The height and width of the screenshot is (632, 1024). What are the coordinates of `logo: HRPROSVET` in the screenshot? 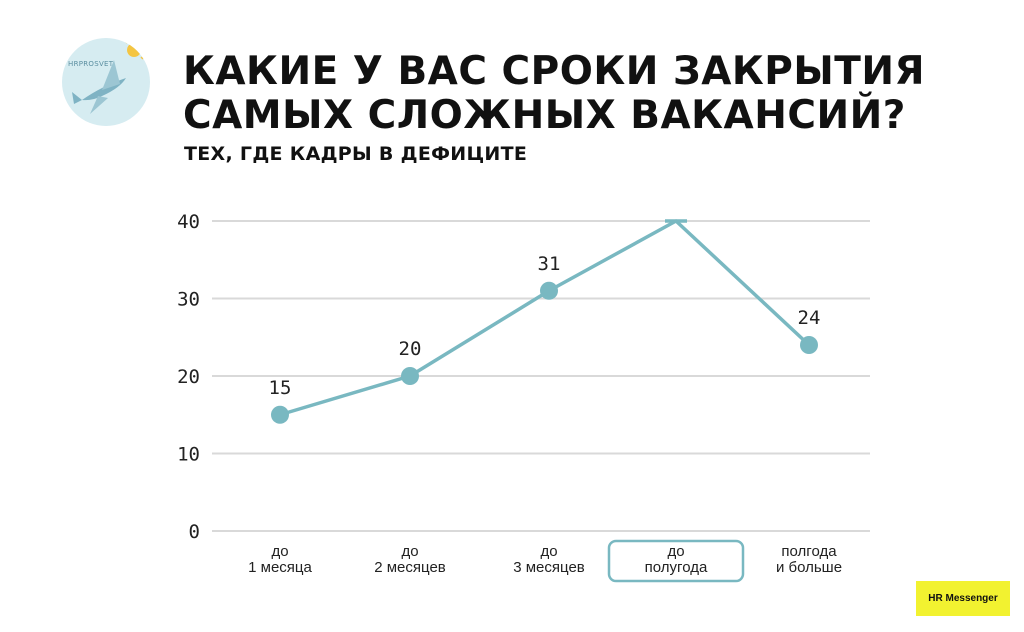 It's located at (106, 82).